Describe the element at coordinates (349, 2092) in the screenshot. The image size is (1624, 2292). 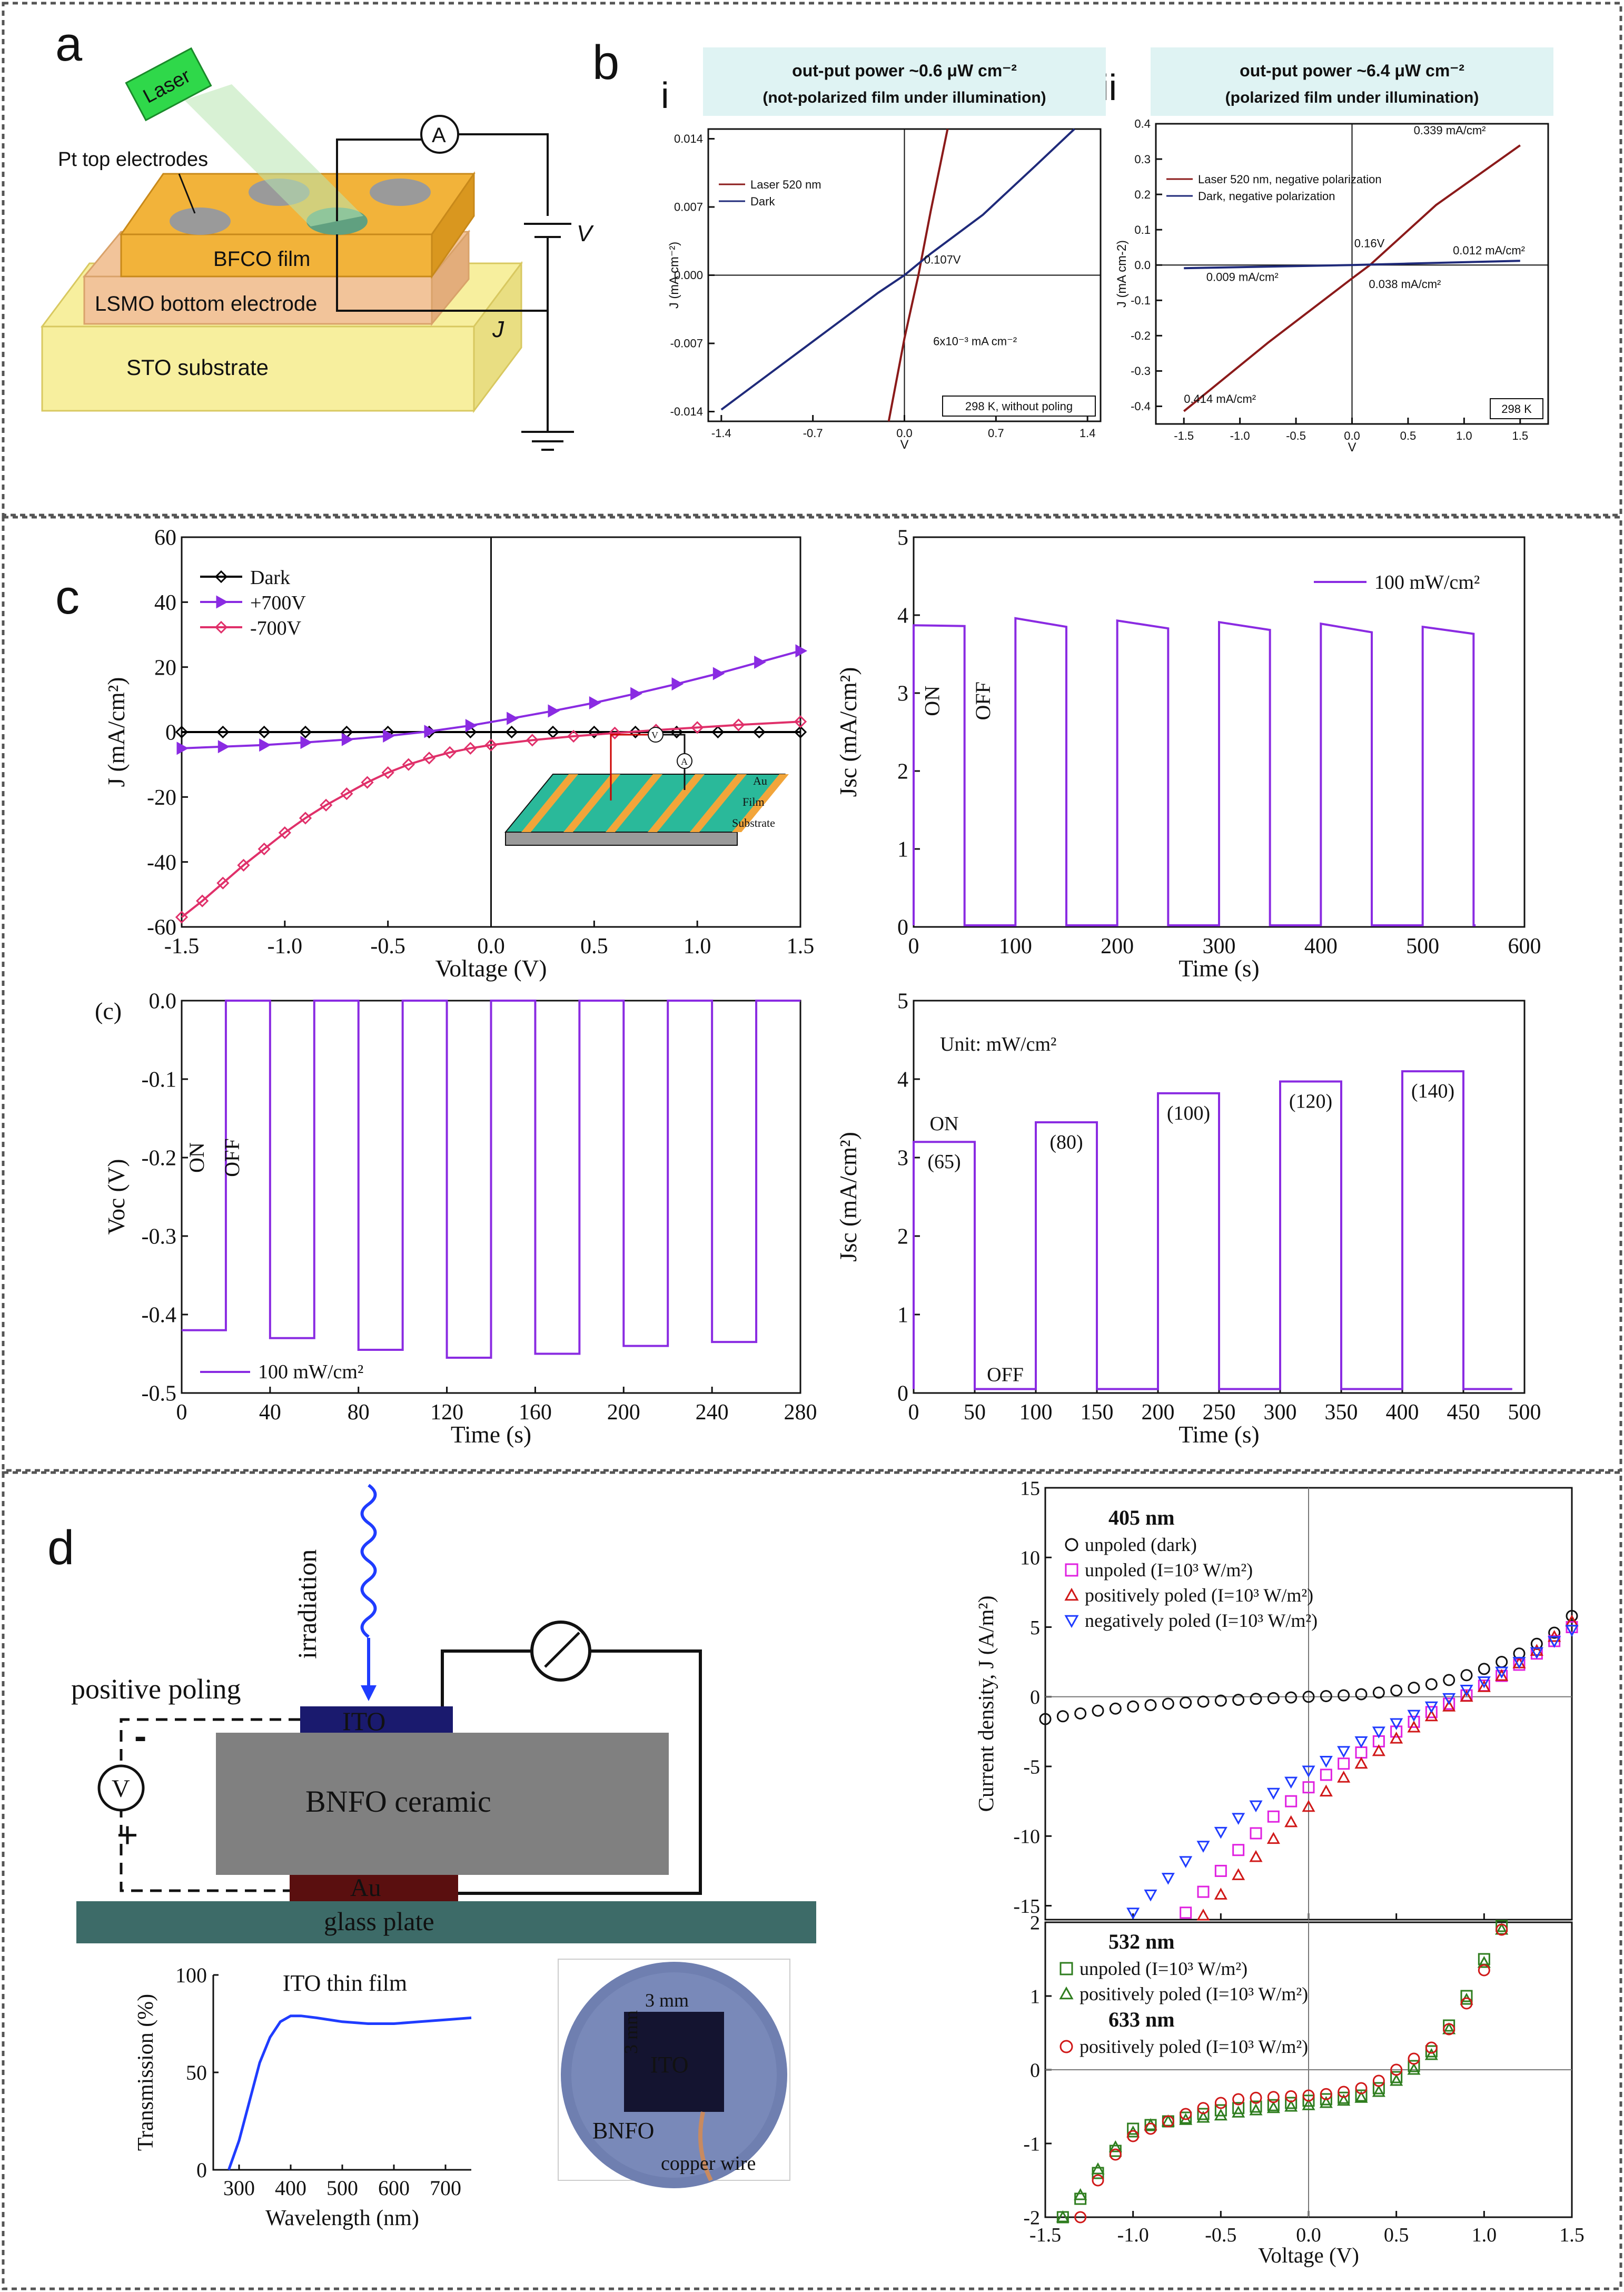
I see `d-trans-curve` at that location.